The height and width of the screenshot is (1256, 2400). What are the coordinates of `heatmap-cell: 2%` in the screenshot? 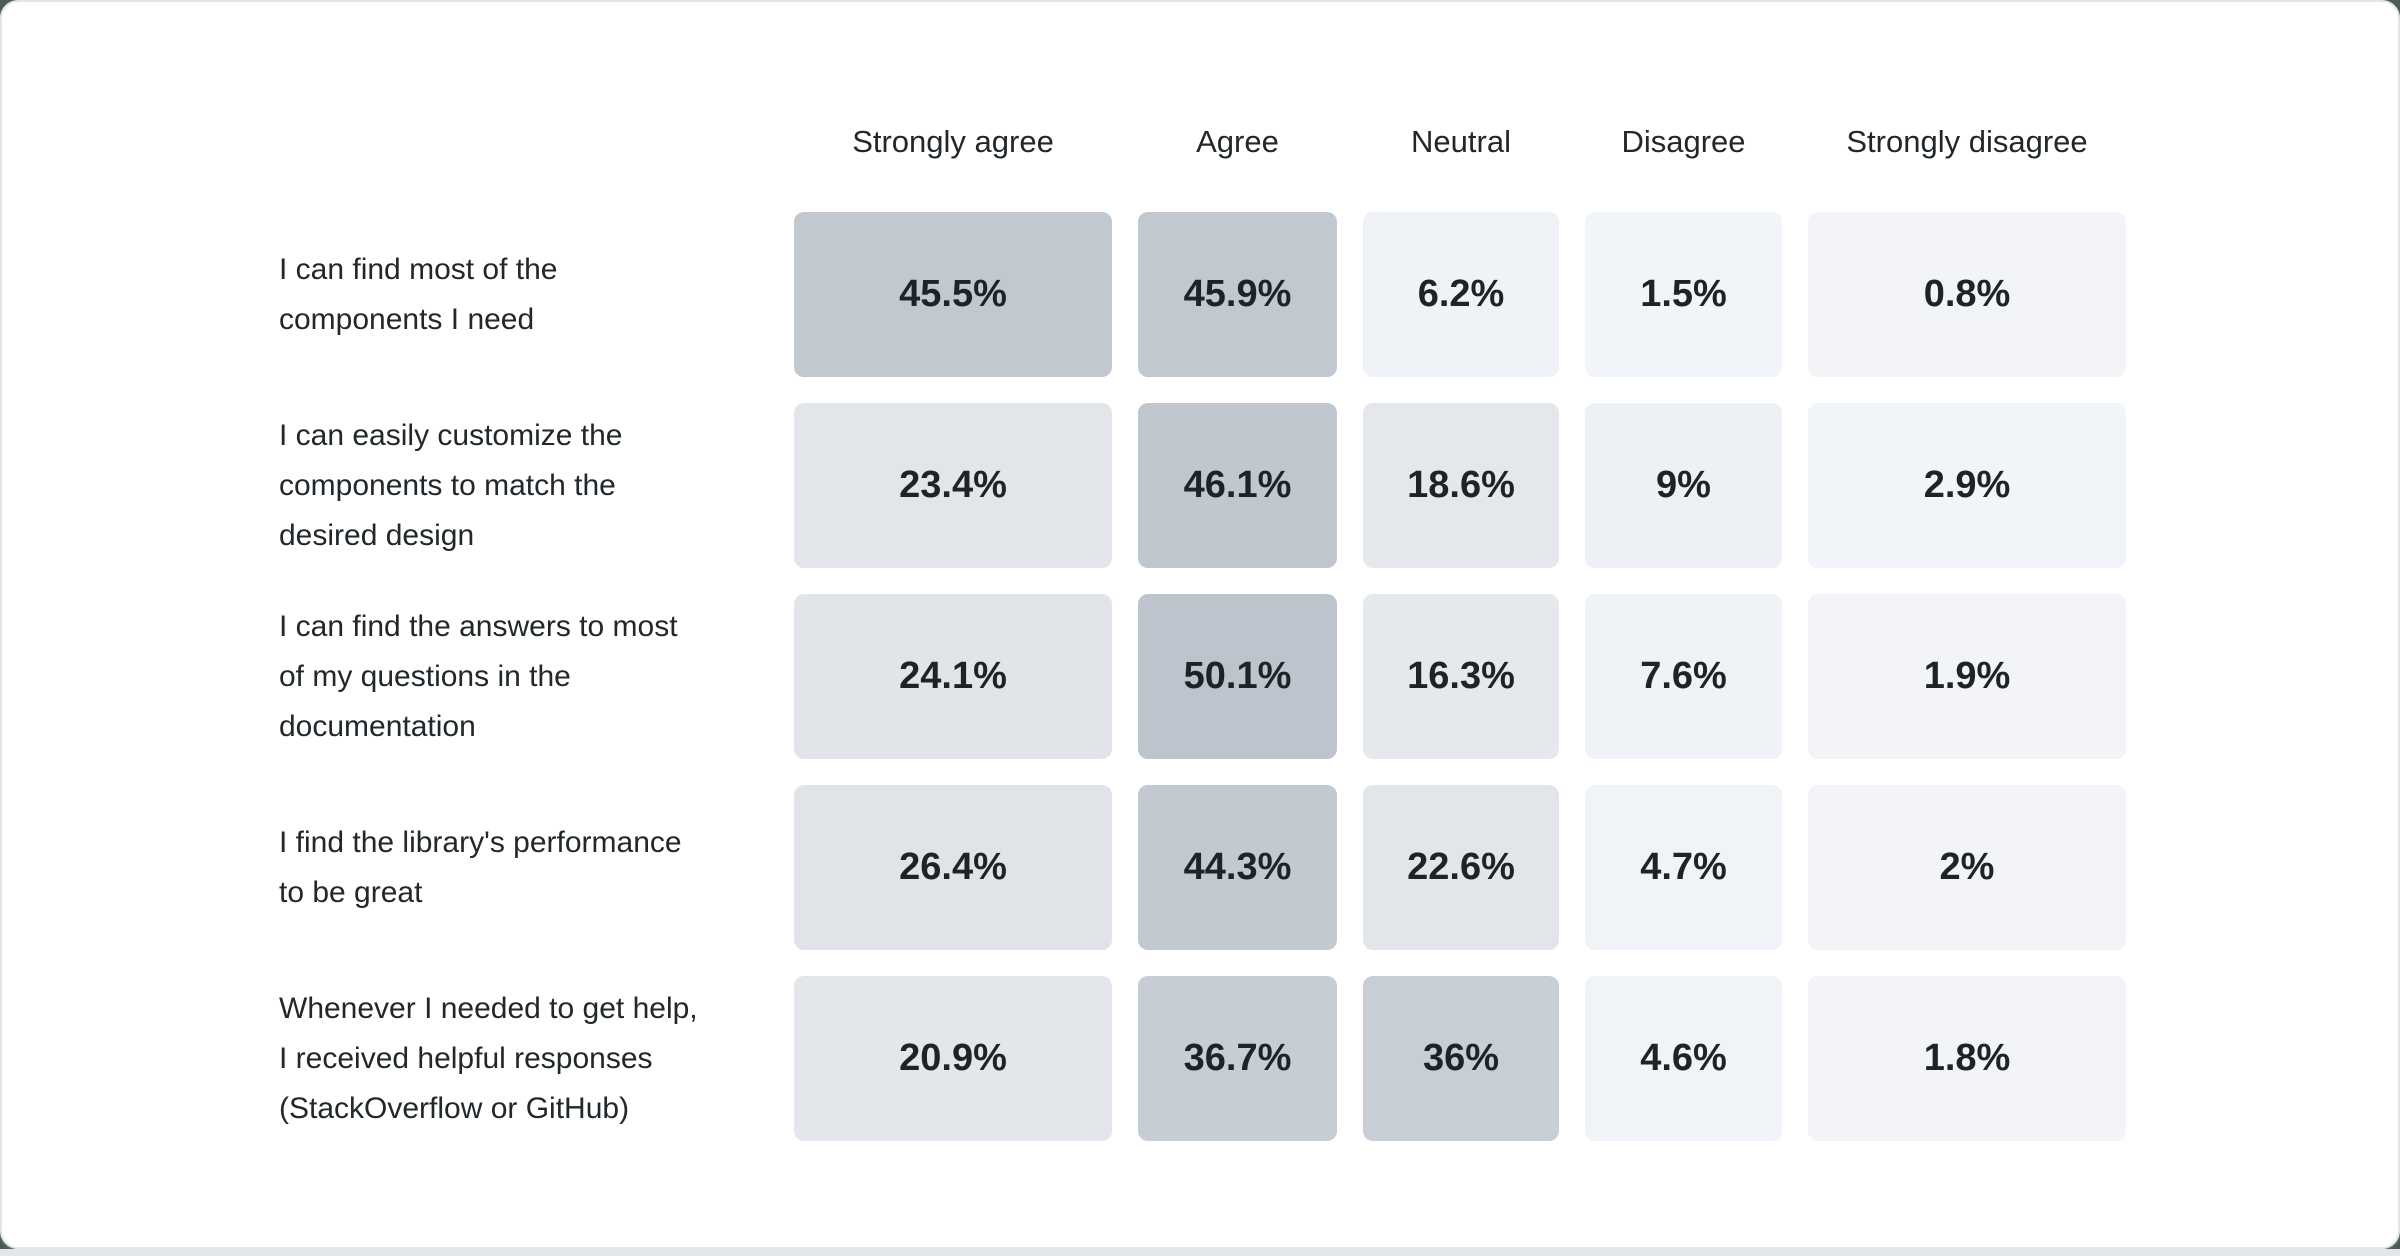 It's located at (1967, 867).